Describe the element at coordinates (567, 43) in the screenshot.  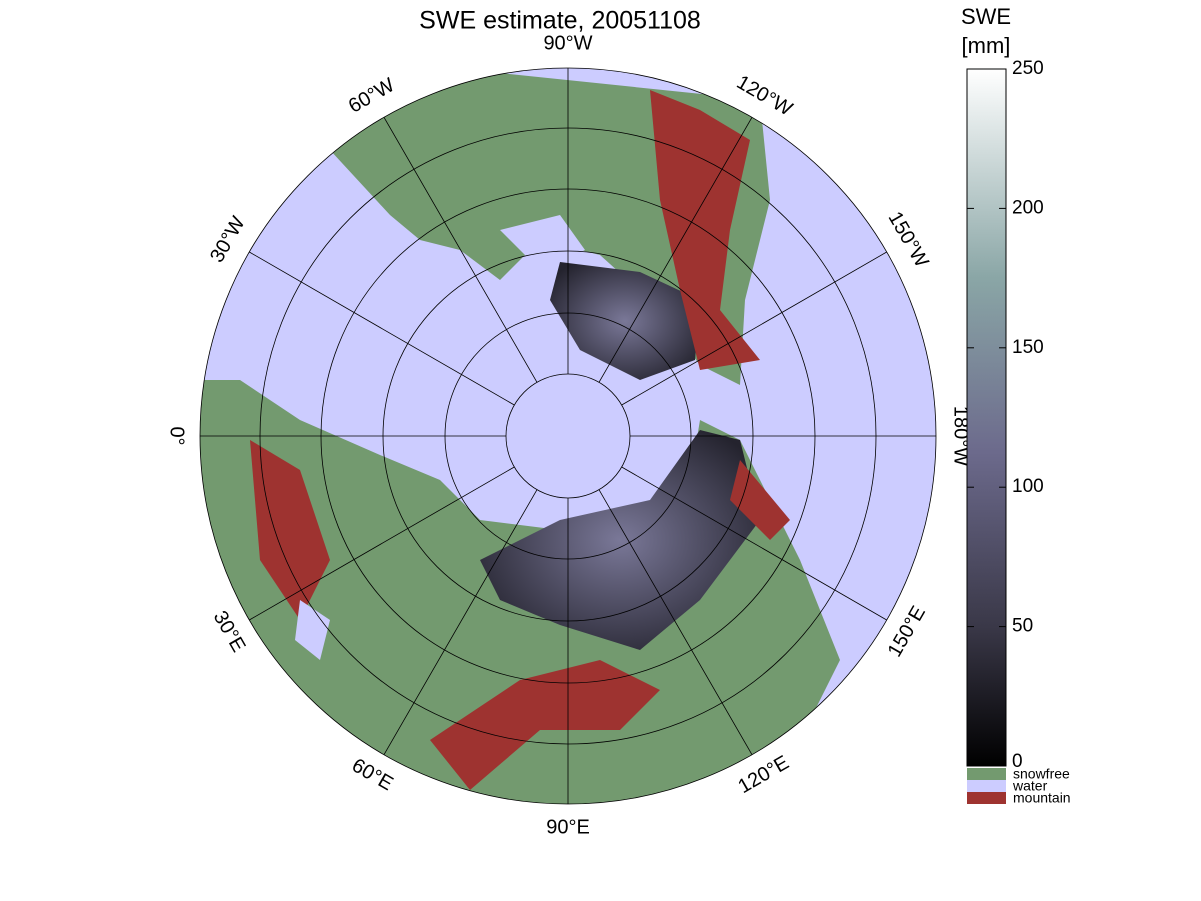
I see `longitude-label: 90°W` at that location.